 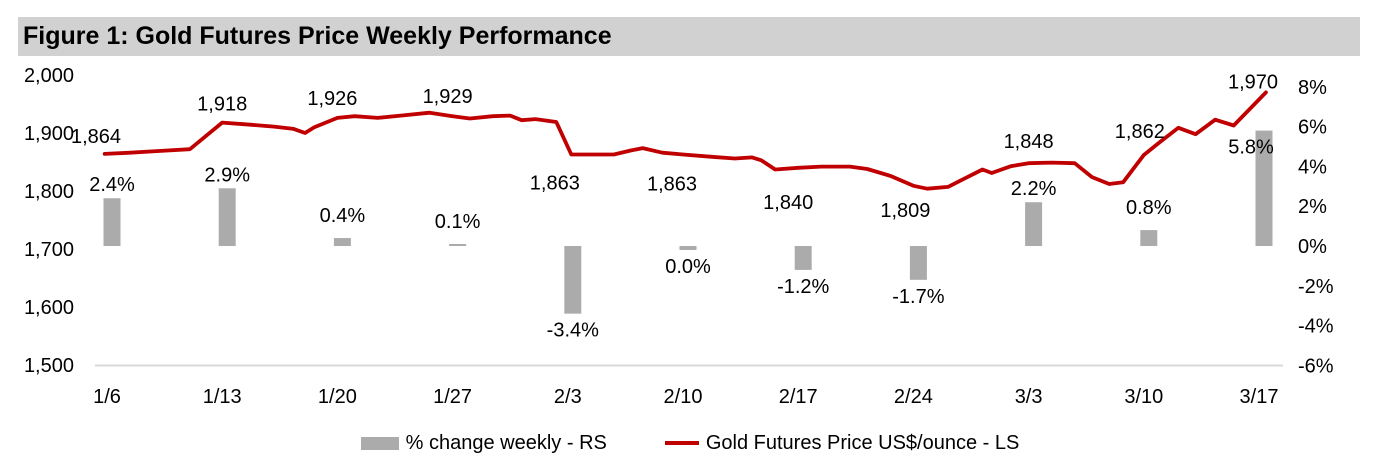 What do you see at coordinates (1264, 188) in the screenshot?
I see `bar-3/17` at bounding box center [1264, 188].